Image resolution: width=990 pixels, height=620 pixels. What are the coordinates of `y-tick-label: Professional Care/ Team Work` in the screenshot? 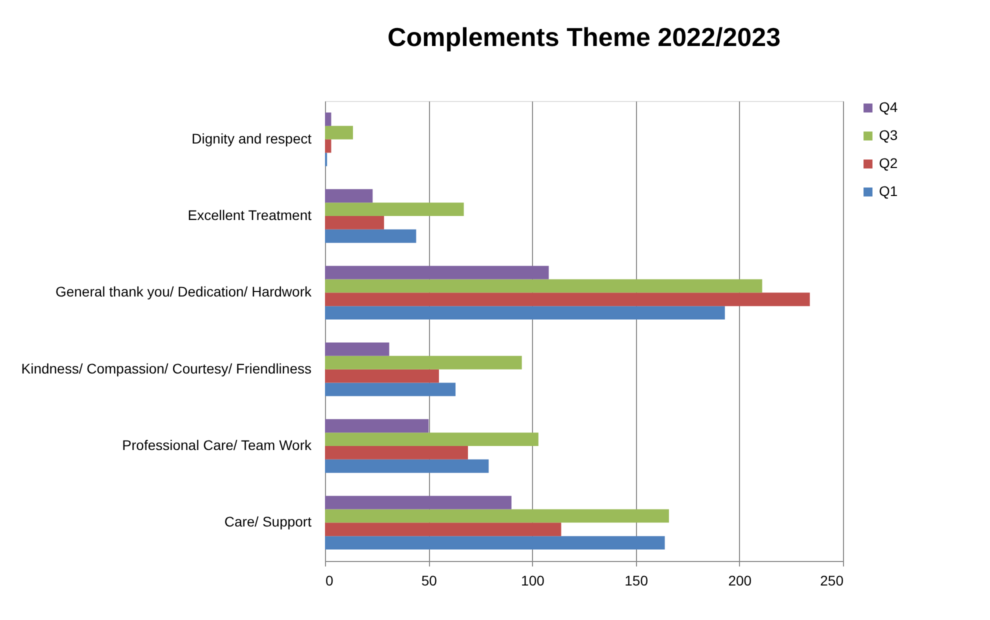 It's located at (217, 445).